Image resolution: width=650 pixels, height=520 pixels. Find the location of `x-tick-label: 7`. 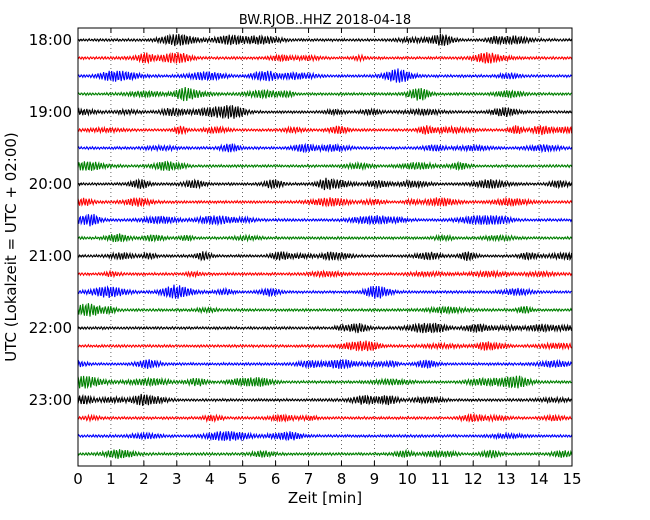

x-tick-label: 7 is located at coordinates (309, 479).